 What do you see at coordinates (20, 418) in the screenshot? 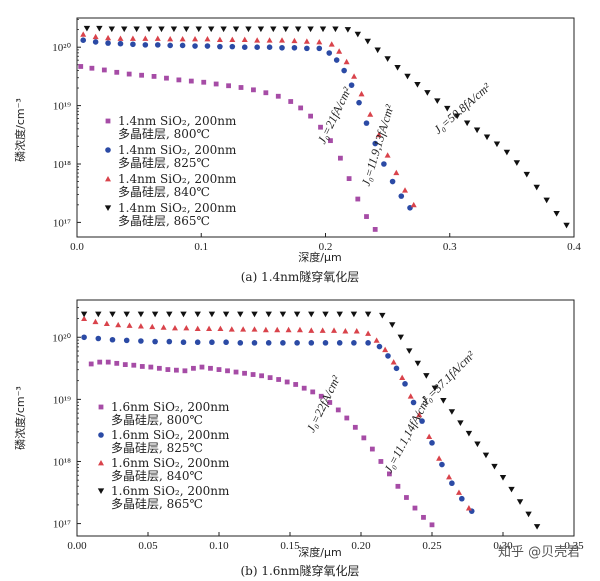
I see `y-axis-label-b: 磷浓度/cm⁻³` at bounding box center [20, 418].